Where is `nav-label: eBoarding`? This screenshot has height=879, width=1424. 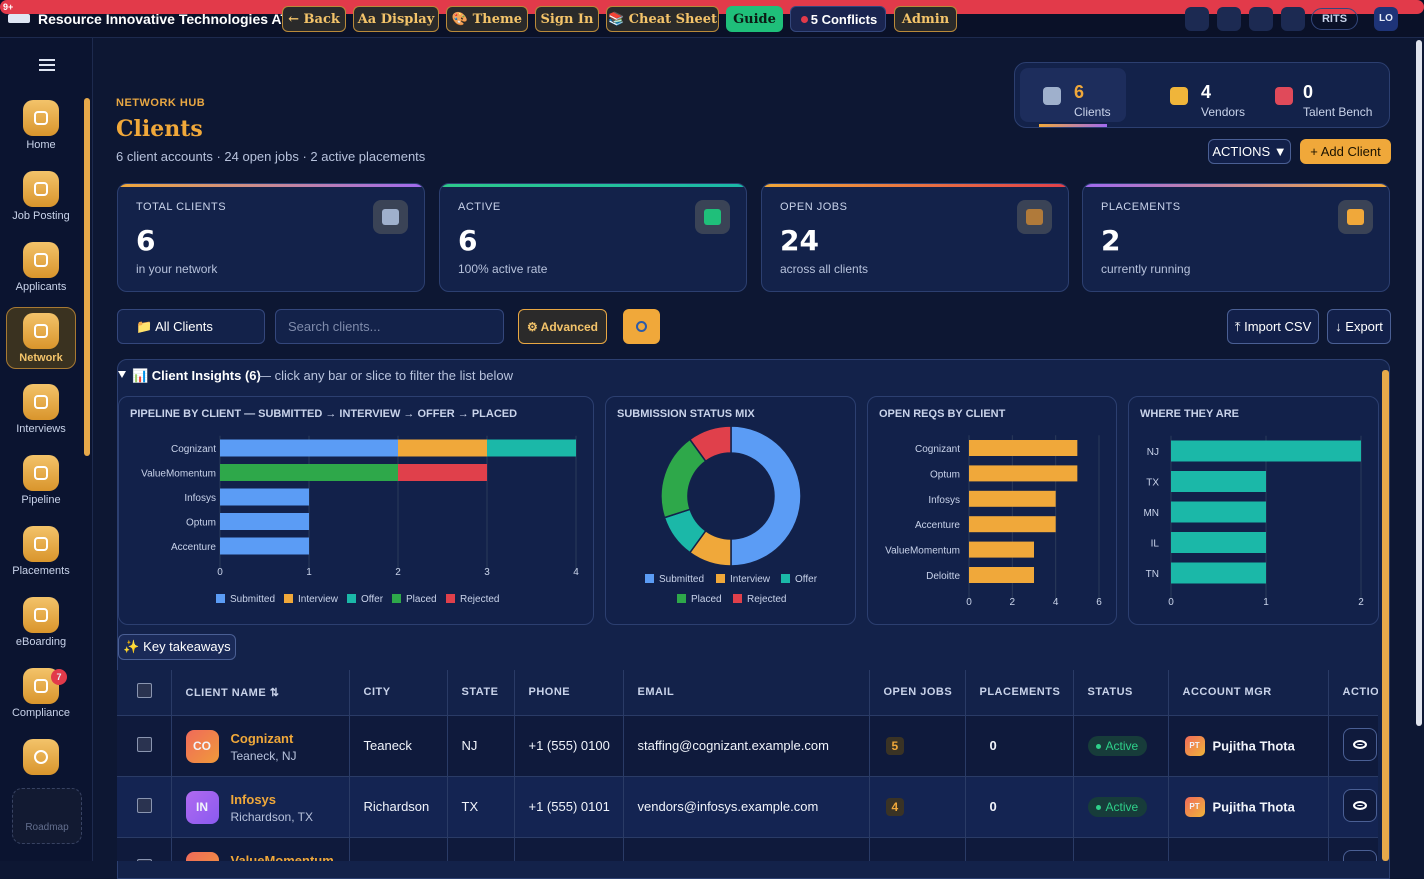
nav-label: eBoarding is located at coordinates (41, 642).